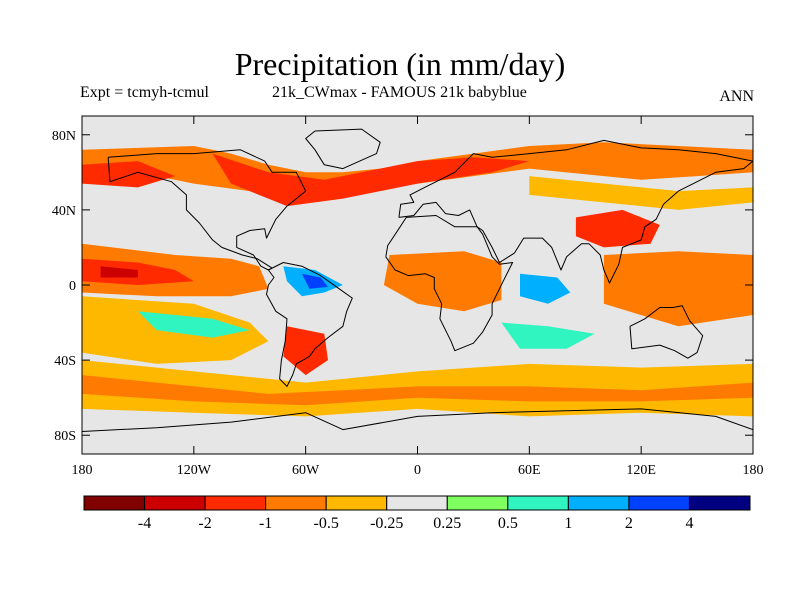 The height and width of the screenshot is (600, 800). Describe the element at coordinates (64, 211) in the screenshot. I see `lat-tick-label: 40N` at that location.